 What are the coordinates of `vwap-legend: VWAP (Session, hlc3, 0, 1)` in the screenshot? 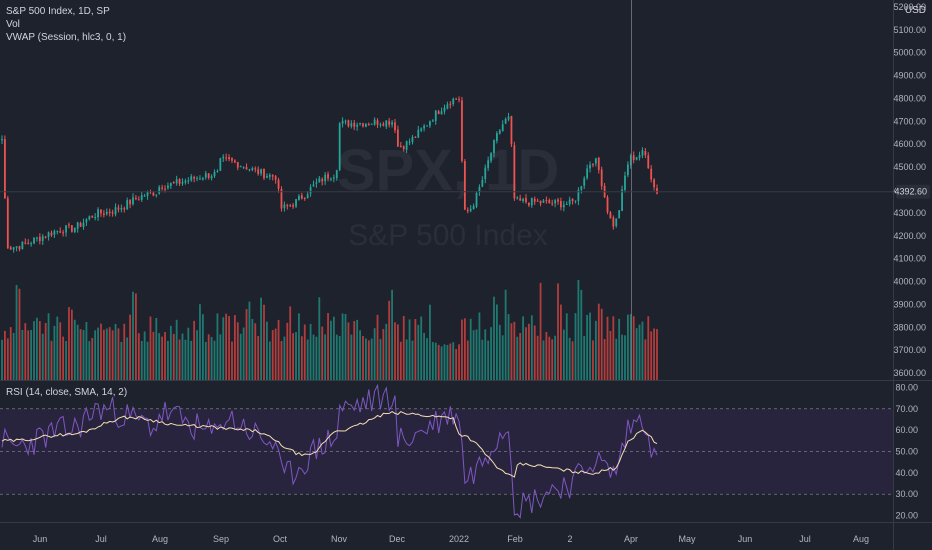 It's located at (66, 37).